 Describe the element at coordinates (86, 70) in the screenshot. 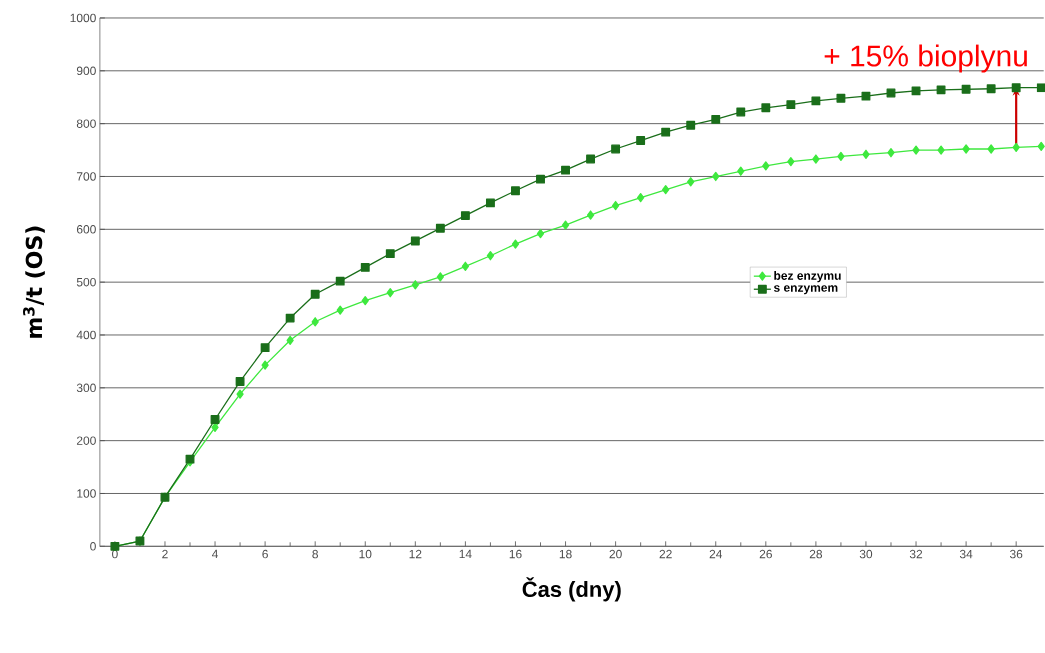

I see `y-tick-label: 900` at that location.